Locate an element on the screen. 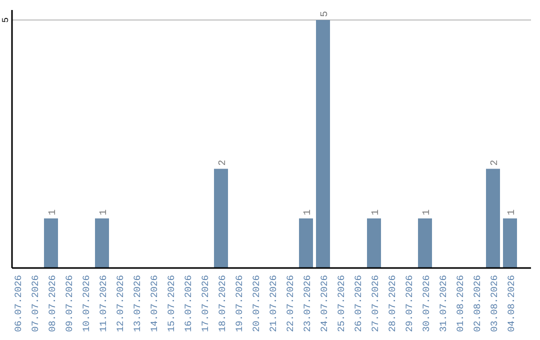 The width and height of the screenshot is (540, 340). x-tick-label: 30.07.2026 is located at coordinates (426, 303).